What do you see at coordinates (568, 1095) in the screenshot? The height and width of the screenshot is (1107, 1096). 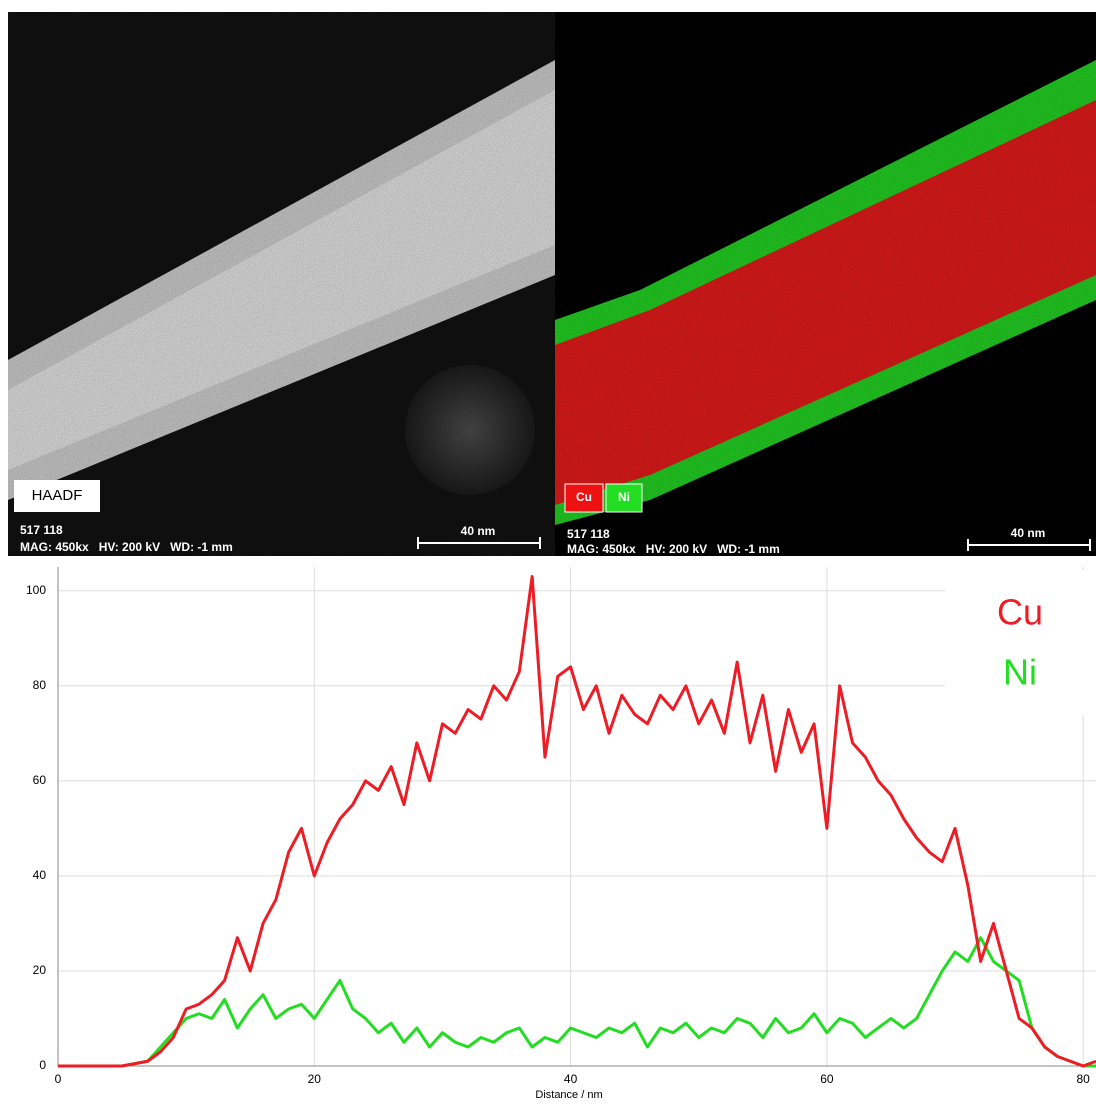 I see `x-axis-label: Distance / nm` at bounding box center [568, 1095].